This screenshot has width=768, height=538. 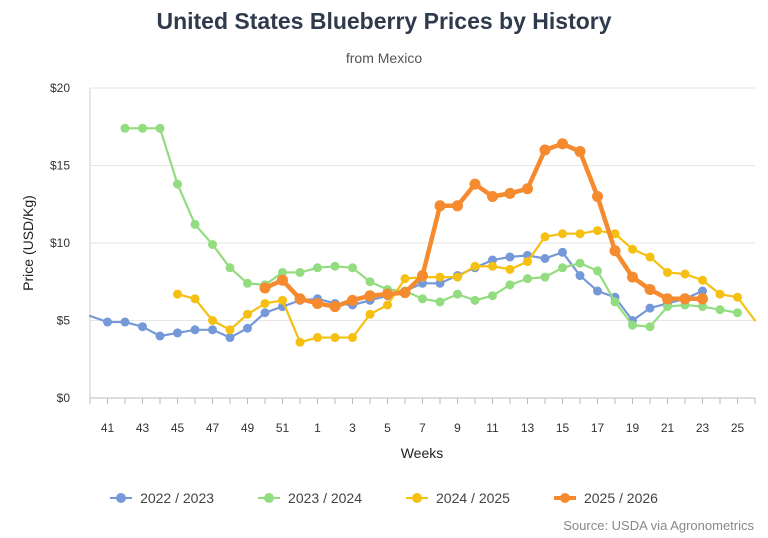 What do you see at coordinates (162, 498) in the screenshot?
I see `legend-item-2022-2023: 2022 / 2023` at bounding box center [162, 498].